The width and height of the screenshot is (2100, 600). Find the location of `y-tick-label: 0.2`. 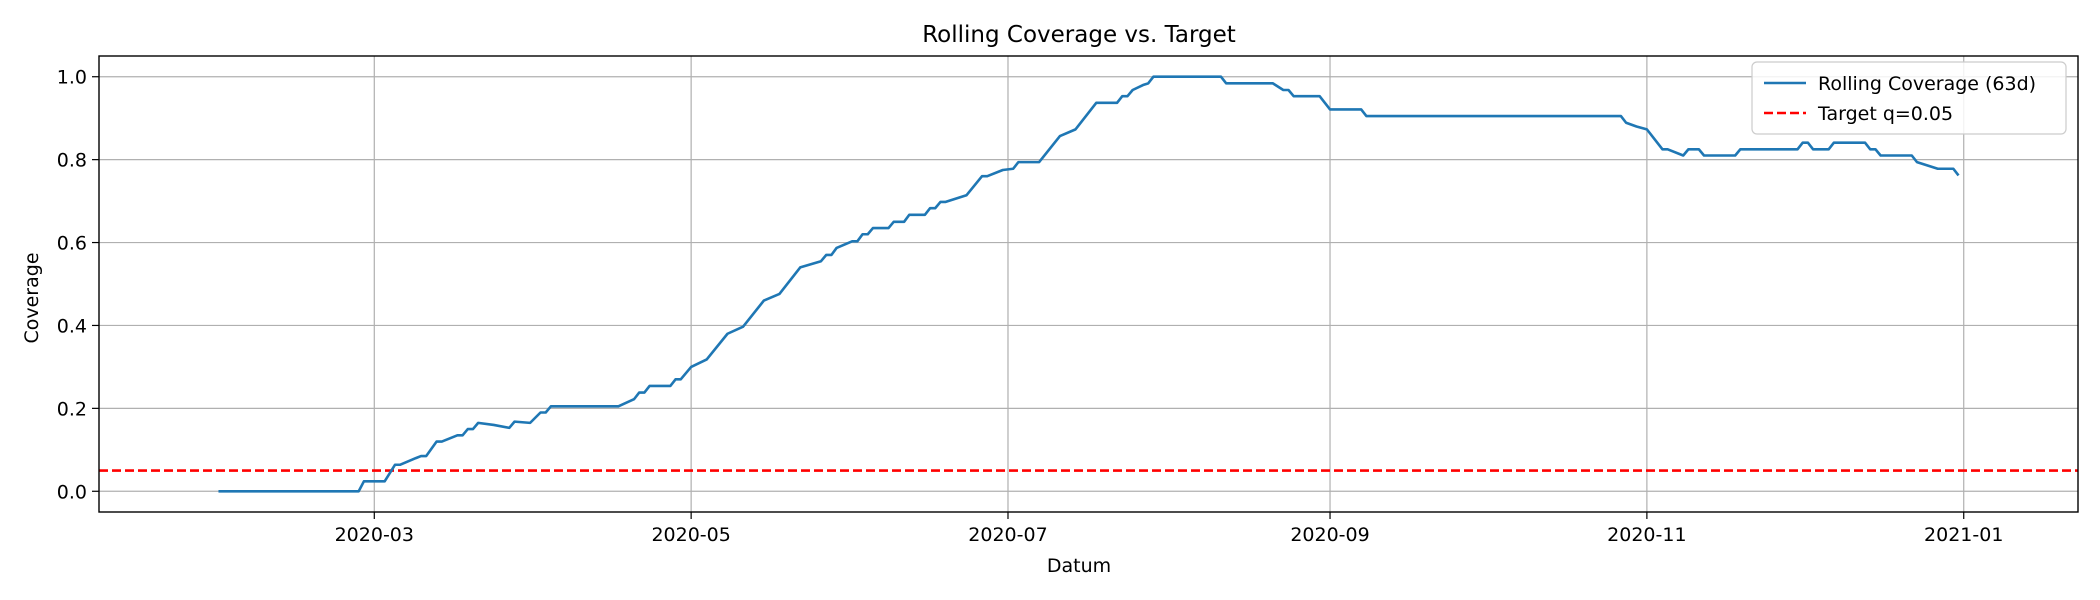

y-tick-label: 0.2 is located at coordinates (72, 409).